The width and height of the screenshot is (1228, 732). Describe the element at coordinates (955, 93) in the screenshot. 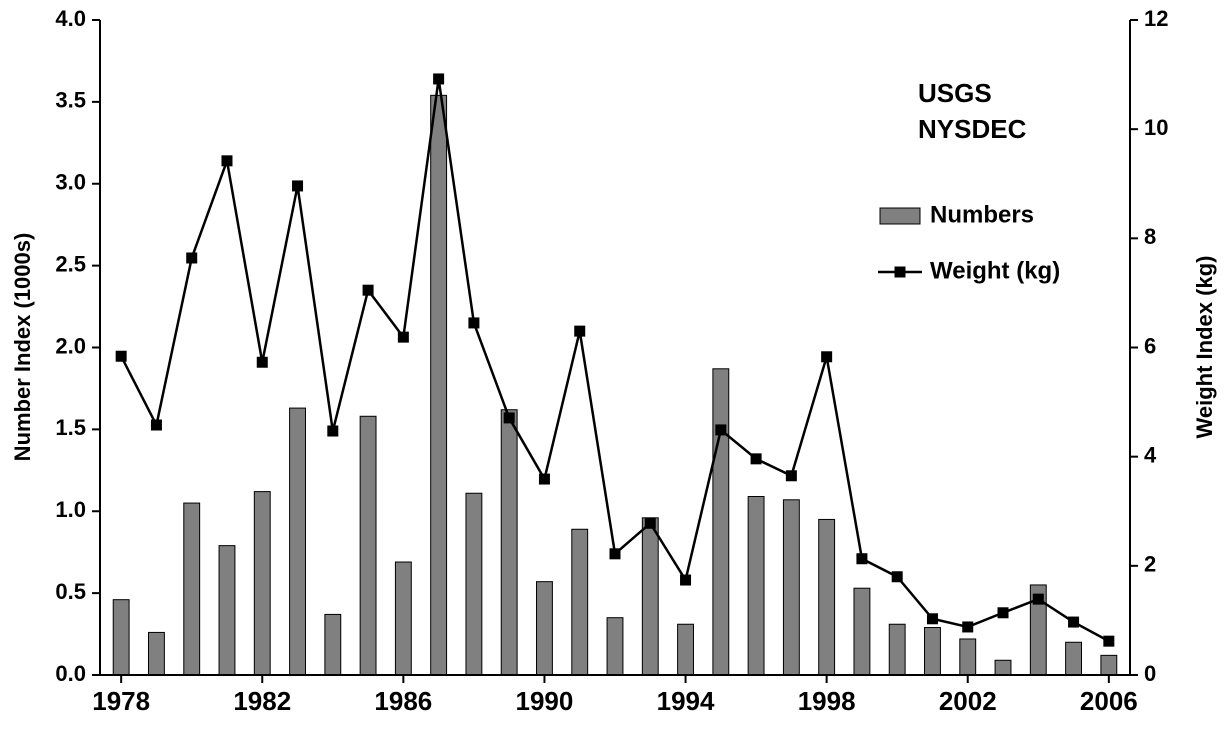

I see `annotation: USGS` at that location.